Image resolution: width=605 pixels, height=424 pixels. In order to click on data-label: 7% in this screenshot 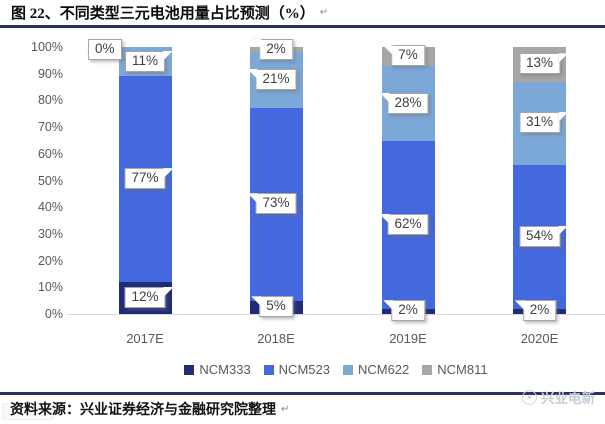, I will do `click(404, 56)`.